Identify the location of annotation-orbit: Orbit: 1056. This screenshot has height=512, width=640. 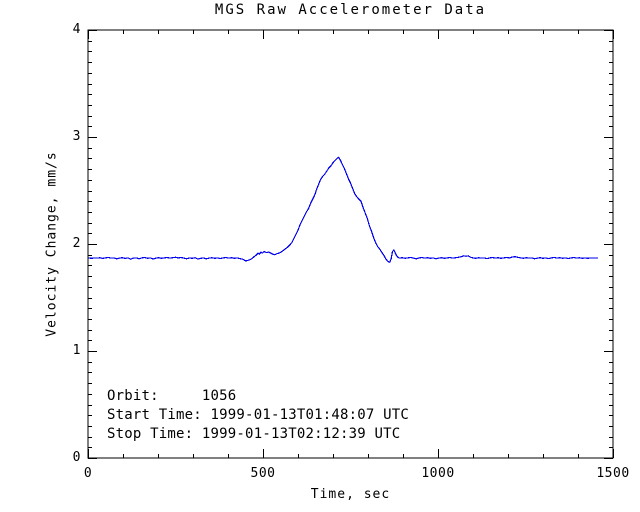
(172, 396).